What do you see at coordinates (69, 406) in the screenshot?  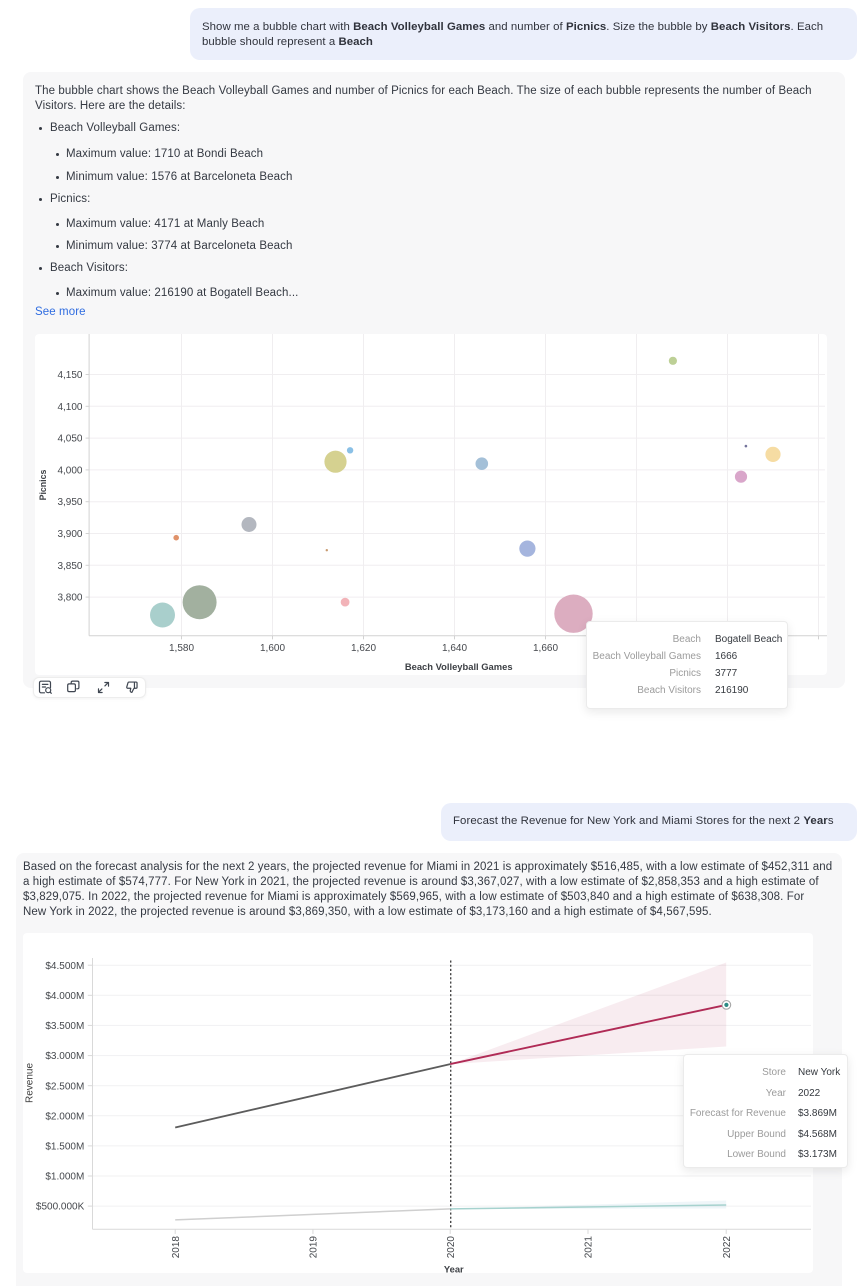 I see `svg-text: 4,100` at bounding box center [69, 406].